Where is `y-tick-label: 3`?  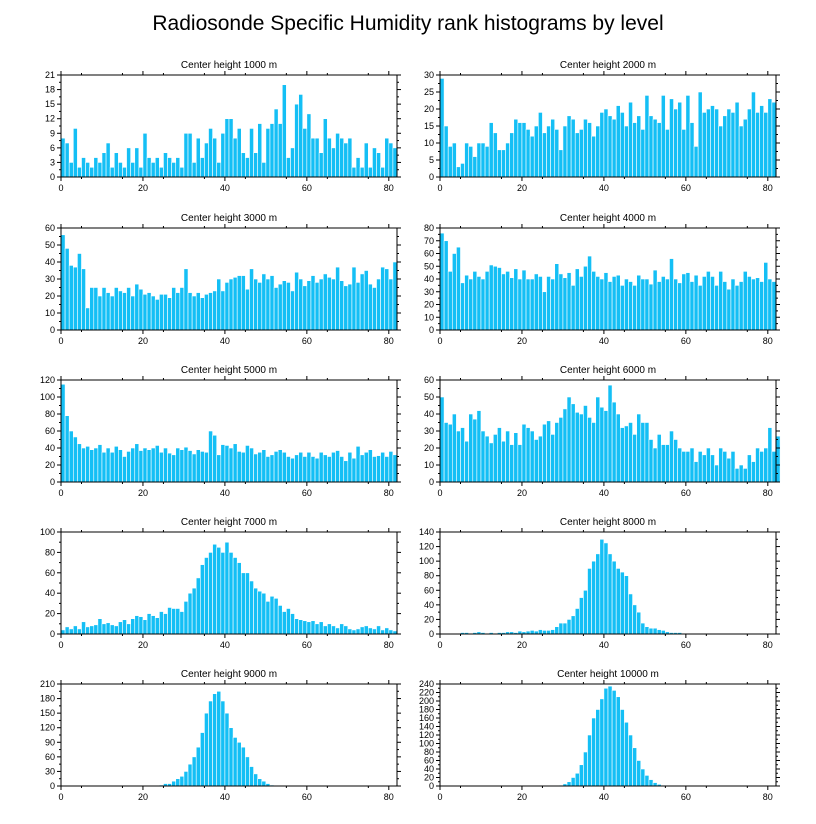 y-tick-label: 3 is located at coordinates (52, 162).